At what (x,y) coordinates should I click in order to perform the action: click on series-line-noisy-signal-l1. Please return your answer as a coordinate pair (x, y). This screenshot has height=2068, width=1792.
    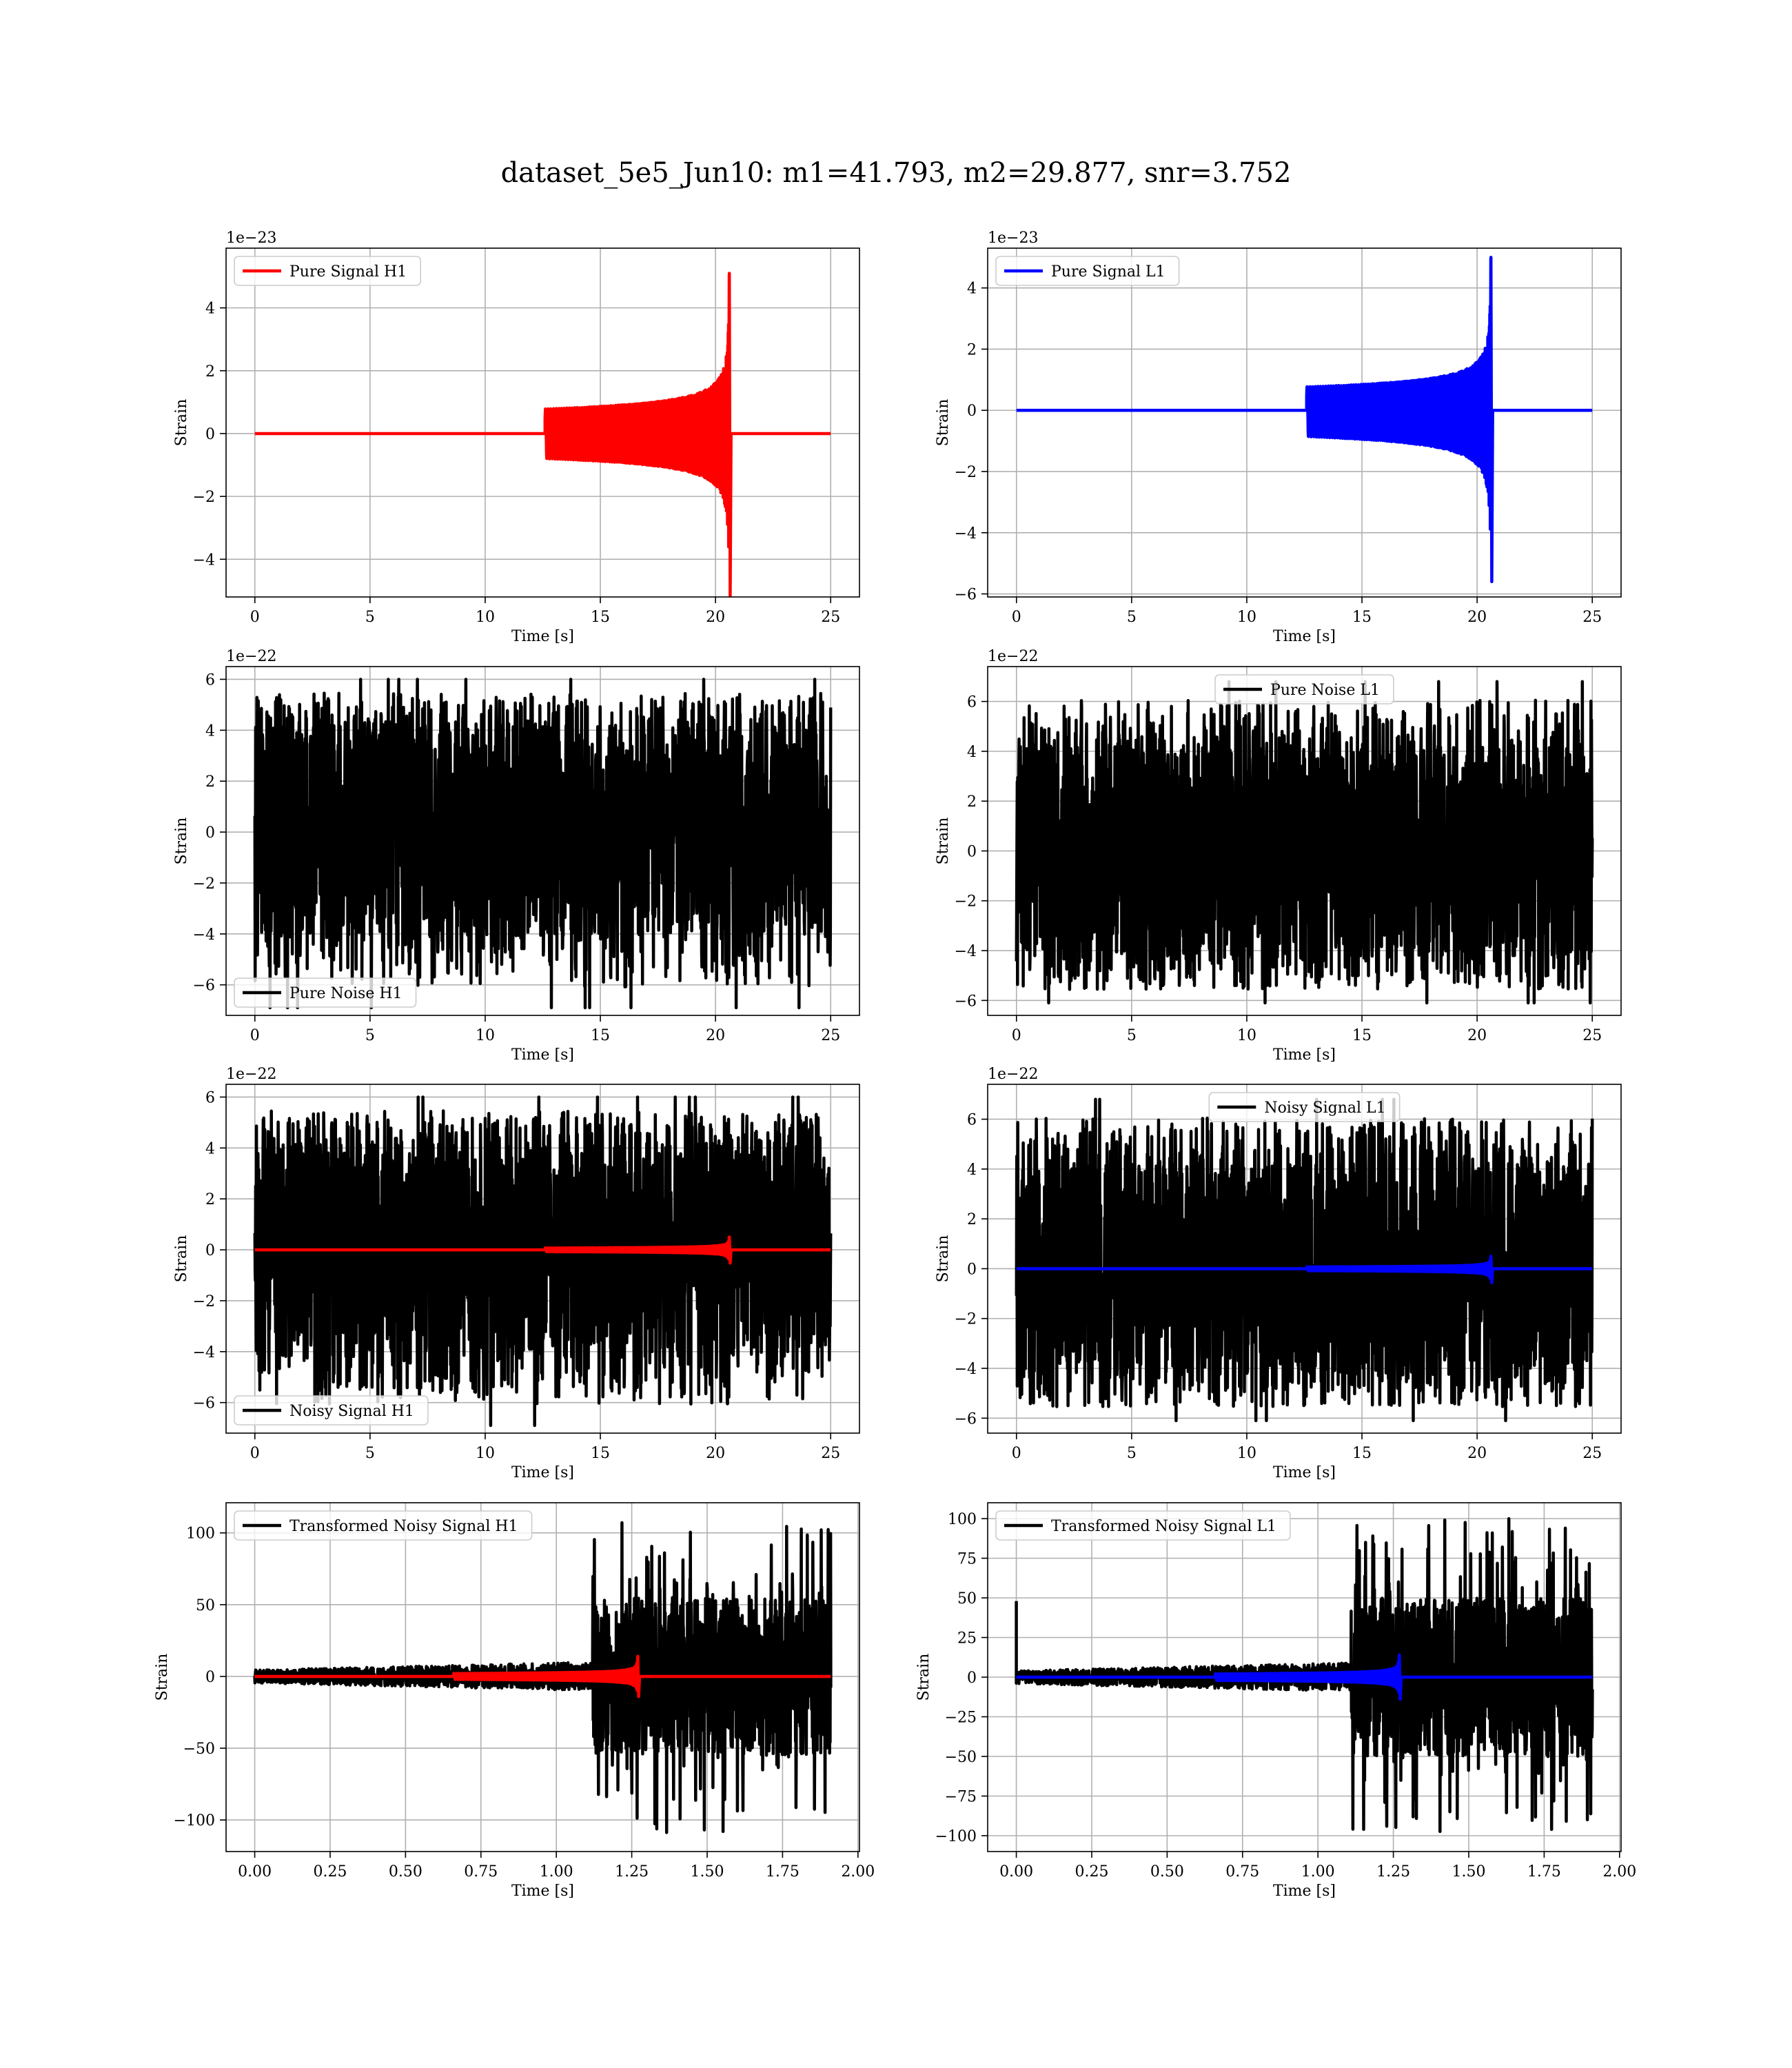
    Looking at the image, I should click on (1304, 1260).